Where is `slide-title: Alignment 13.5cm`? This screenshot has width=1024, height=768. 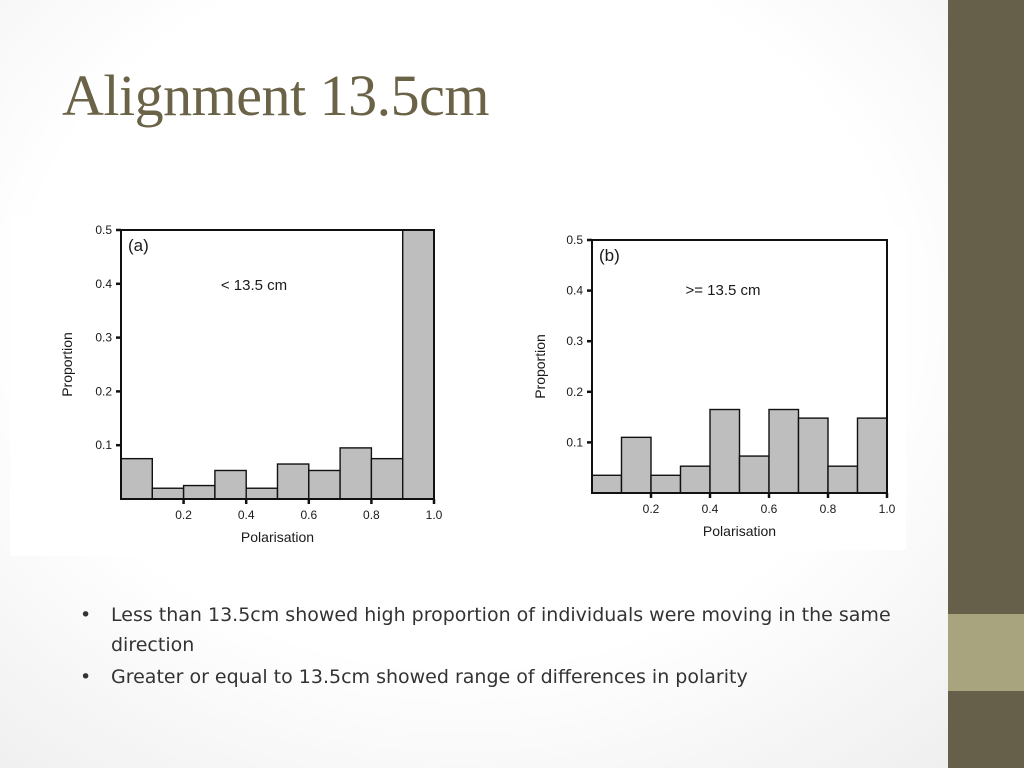
slide-title: Alignment 13.5cm is located at coordinates (275, 95).